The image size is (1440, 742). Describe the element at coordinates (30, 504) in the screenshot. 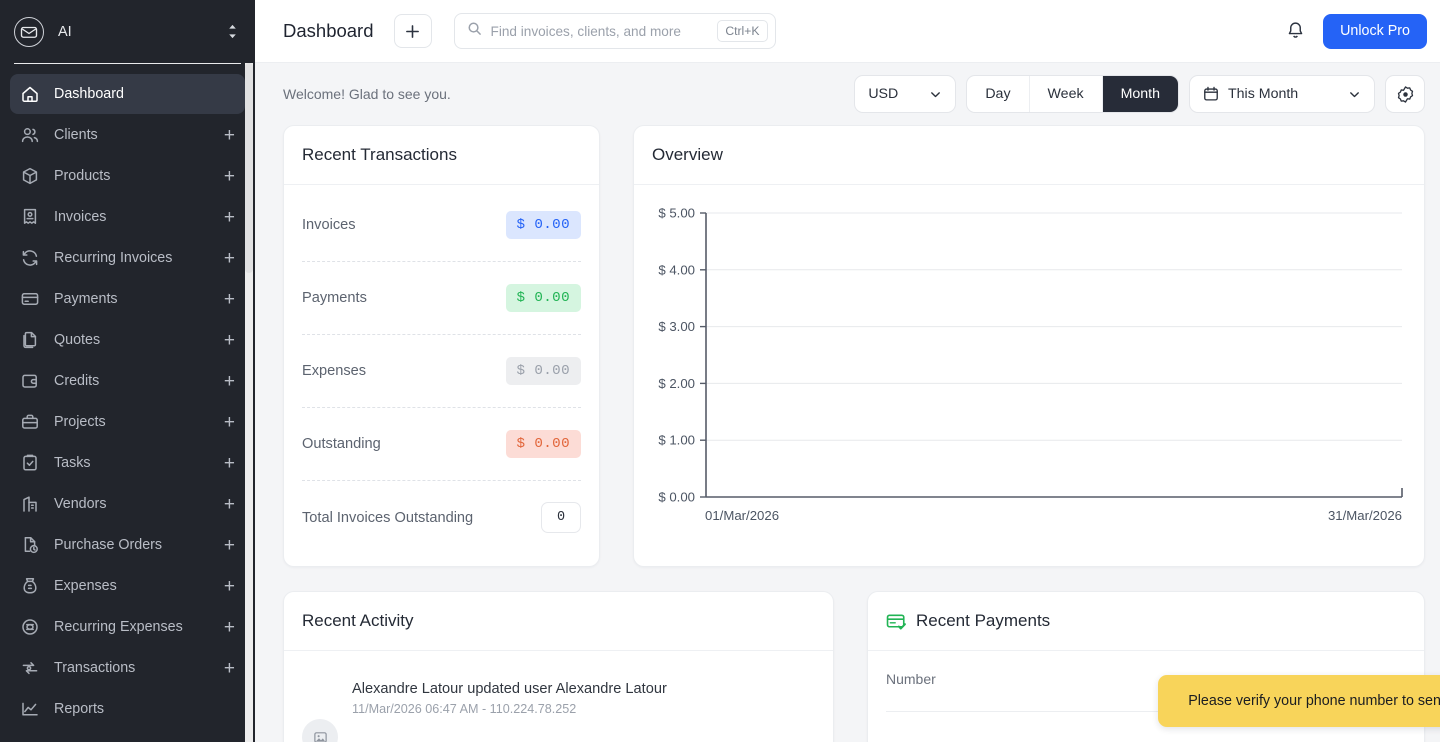

I see `building-icon` at that location.